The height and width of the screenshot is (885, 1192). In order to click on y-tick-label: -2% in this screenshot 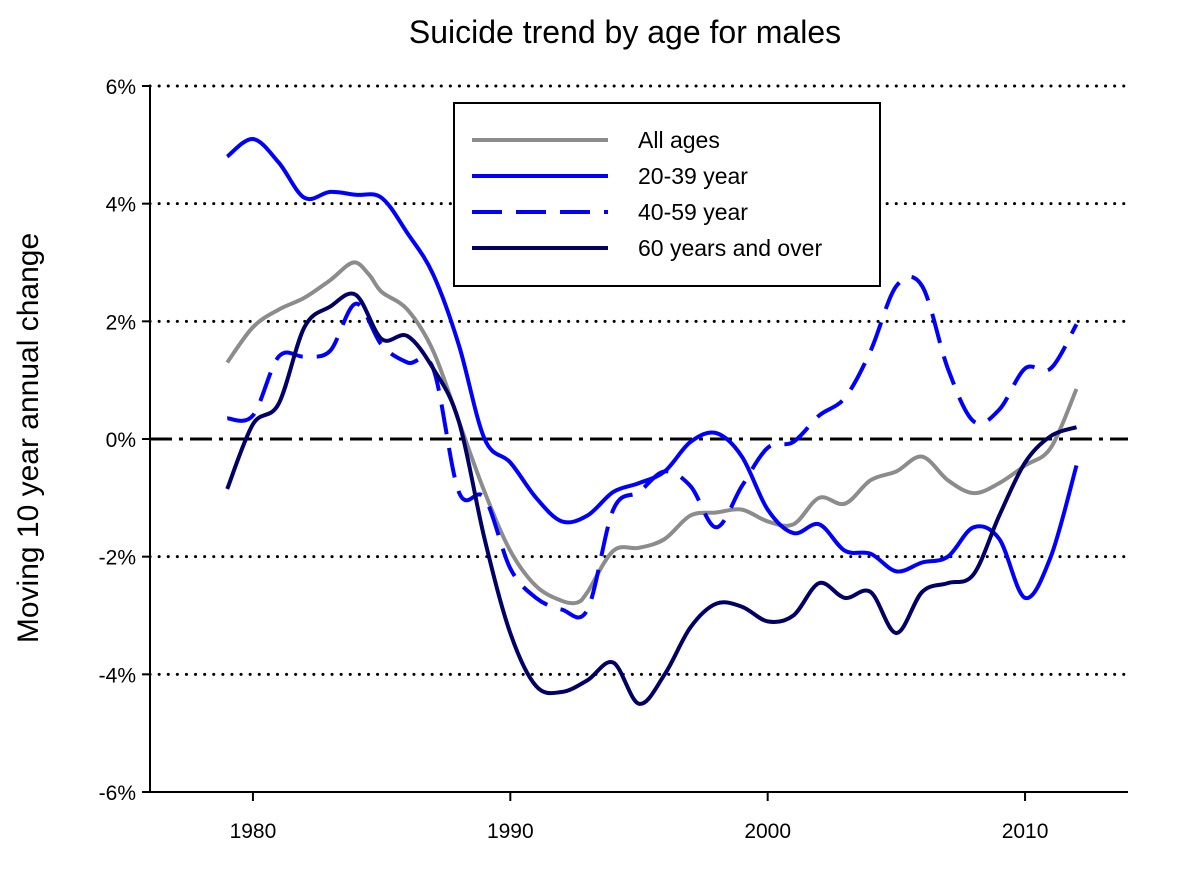, I will do `click(117, 558)`.